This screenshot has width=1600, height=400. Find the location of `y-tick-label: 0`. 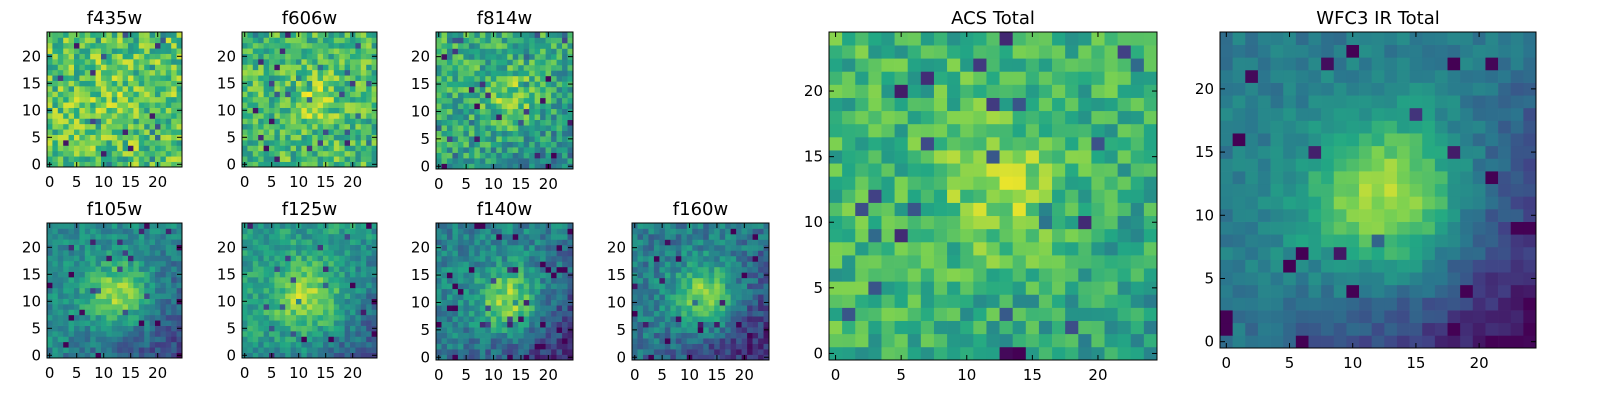

y-tick-label: 0 is located at coordinates (36, 164).